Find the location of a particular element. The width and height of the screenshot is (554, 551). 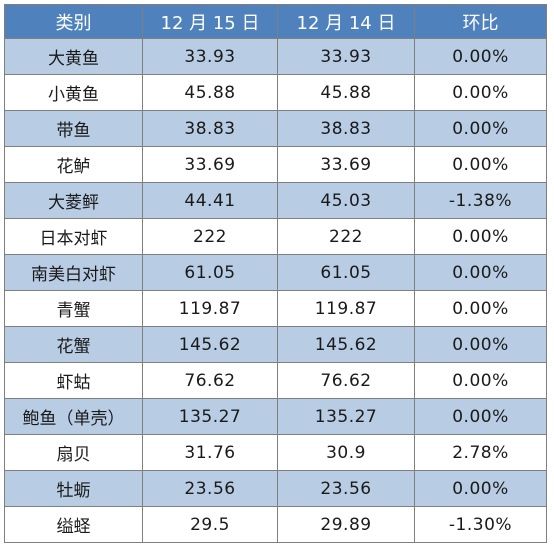

table-row: 南美白对虾 61.05 61.05 0.00% is located at coordinates (275, 272).